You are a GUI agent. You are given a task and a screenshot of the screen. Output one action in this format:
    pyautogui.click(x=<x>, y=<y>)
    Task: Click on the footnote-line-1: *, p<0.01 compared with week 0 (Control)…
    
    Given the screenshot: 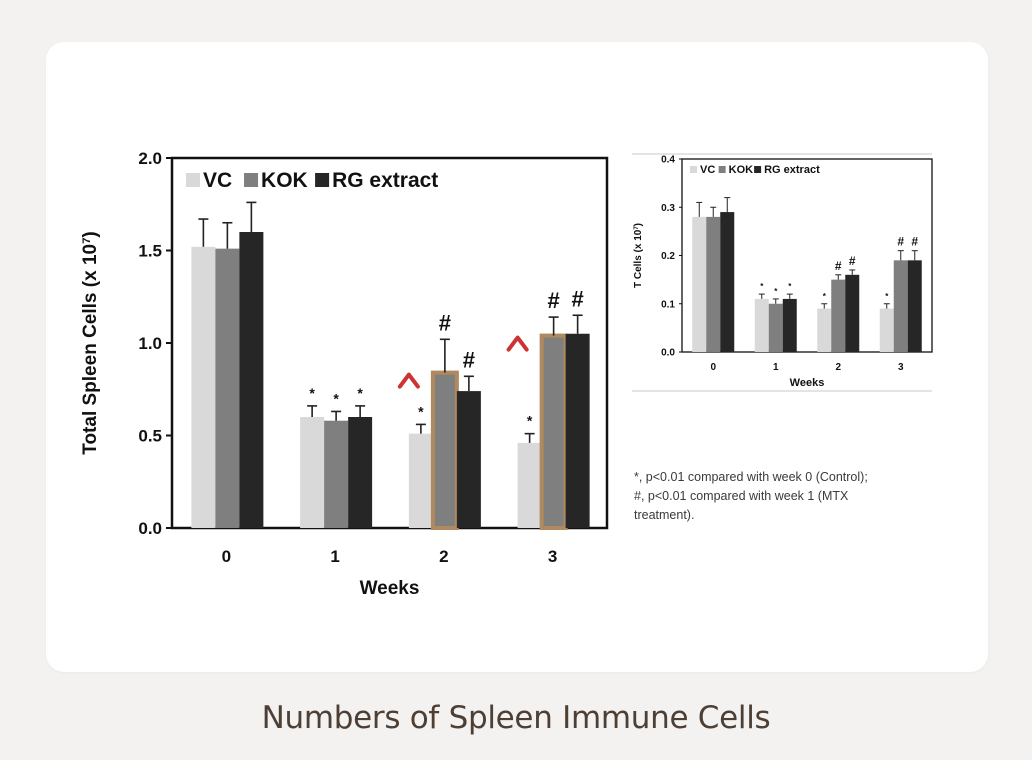 What is the action you would take?
    pyautogui.click(x=751, y=477)
    